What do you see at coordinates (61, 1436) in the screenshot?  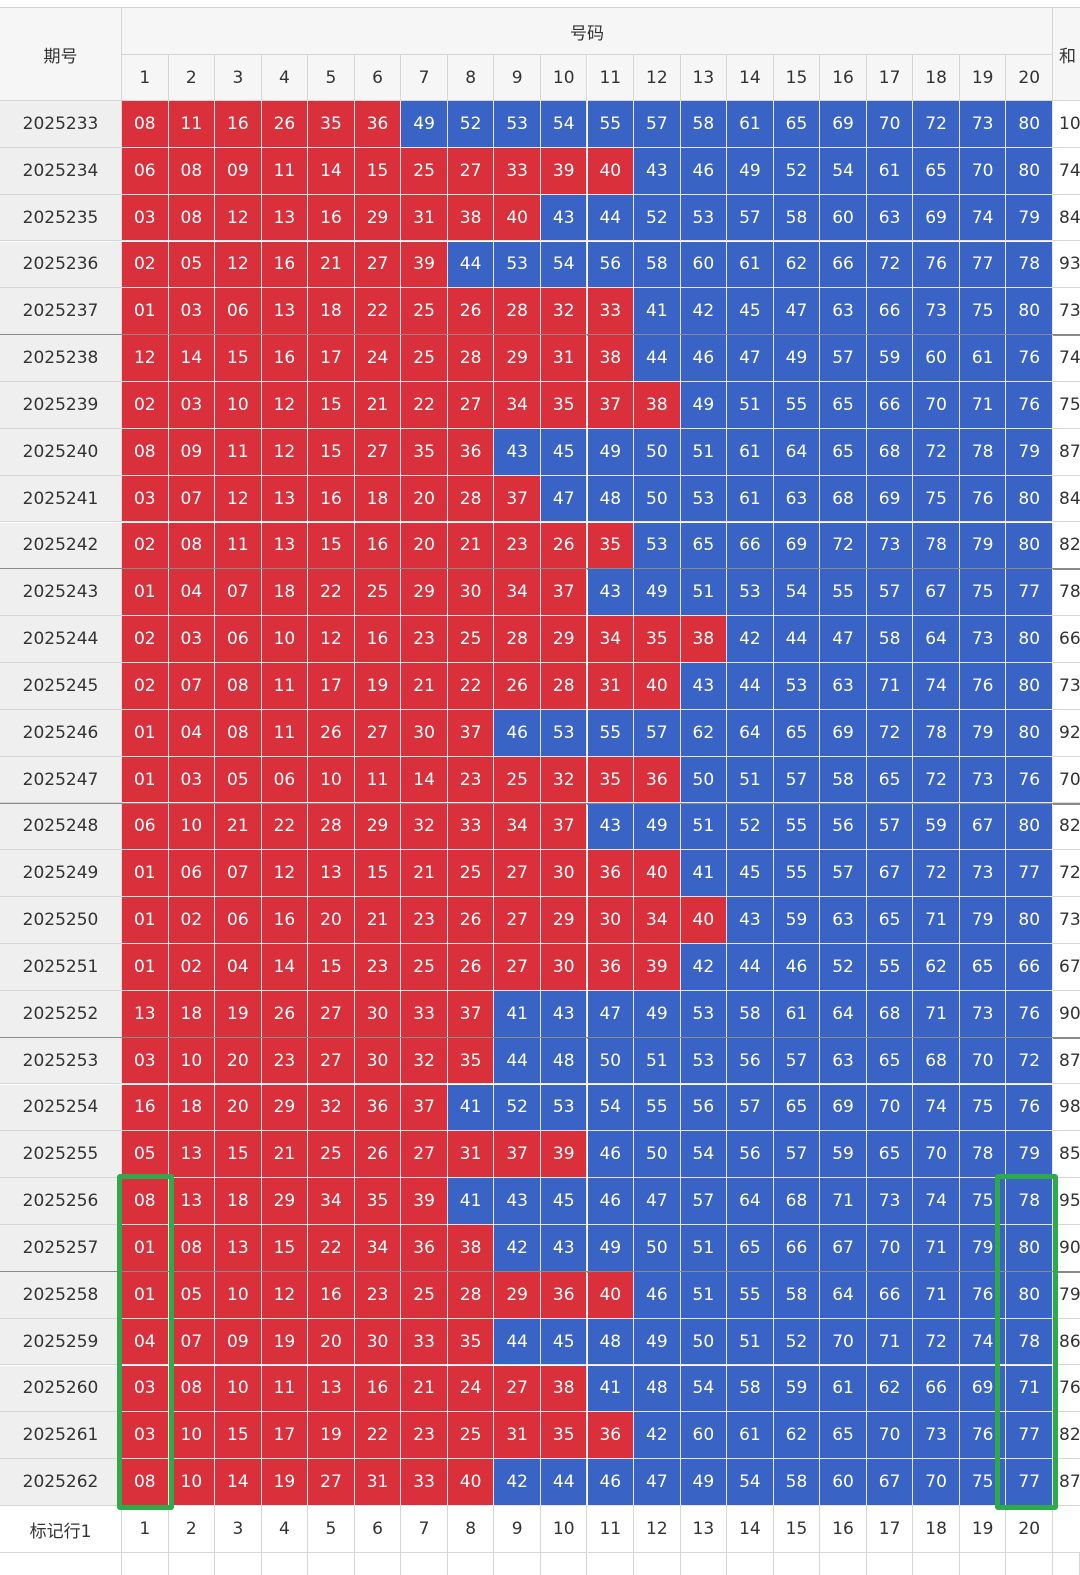 I see `period-cell: 2025261` at bounding box center [61, 1436].